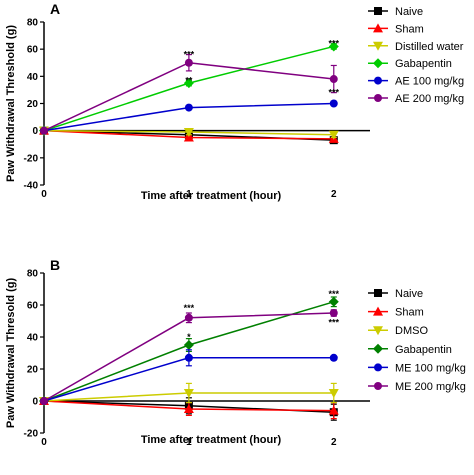 Image resolution: width=474 pixels, height=475 pixels. What do you see at coordinates (411, 331) in the screenshot?
I see `legend-label: DMSO` at bounding box center [411, 331].